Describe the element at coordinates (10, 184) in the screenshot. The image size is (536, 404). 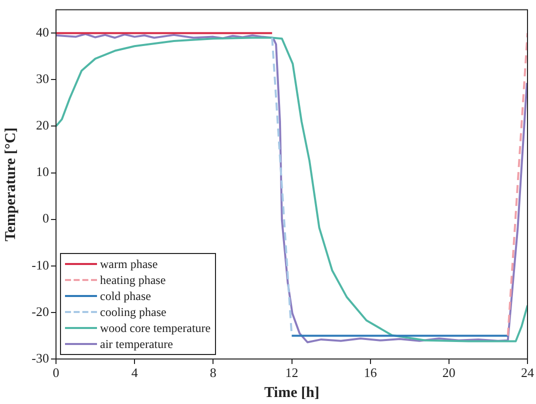
I see `y-axis-title: Temperature [°C]` at that location.